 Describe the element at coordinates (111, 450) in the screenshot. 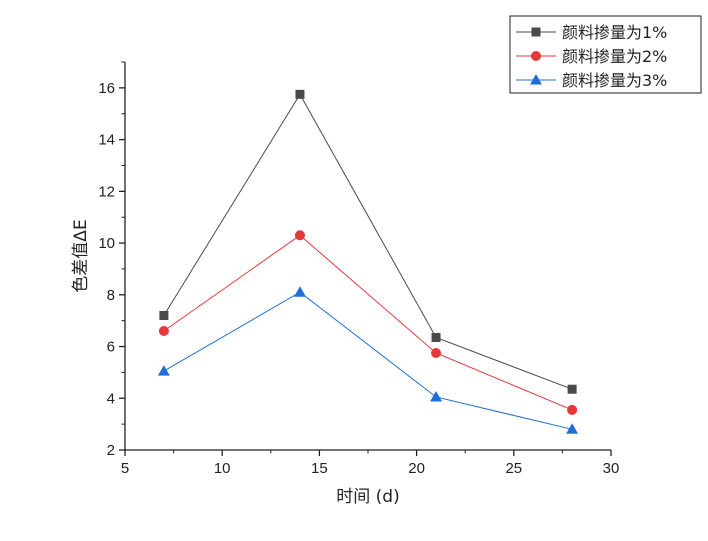

I see `y-tick-label: 2` at that location.